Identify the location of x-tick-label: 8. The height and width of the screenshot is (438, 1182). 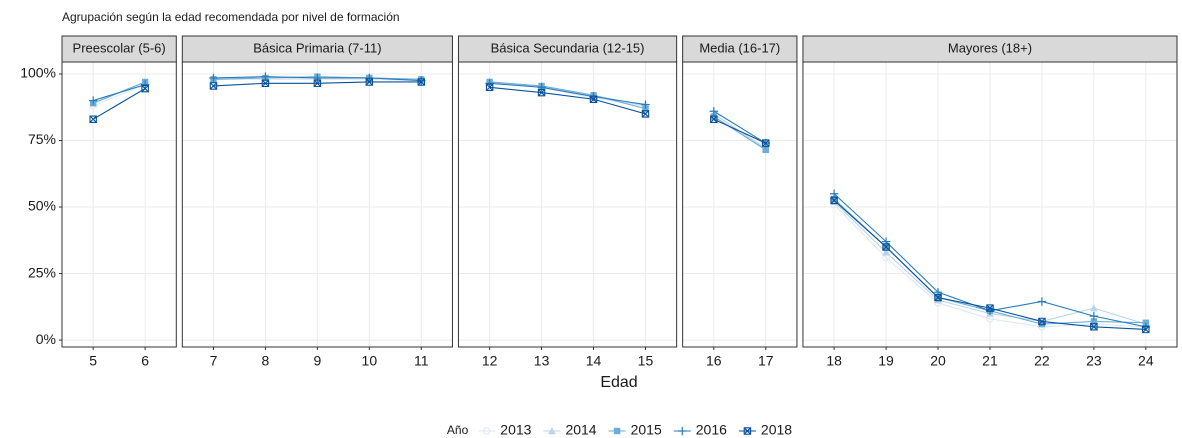
(266, 361).